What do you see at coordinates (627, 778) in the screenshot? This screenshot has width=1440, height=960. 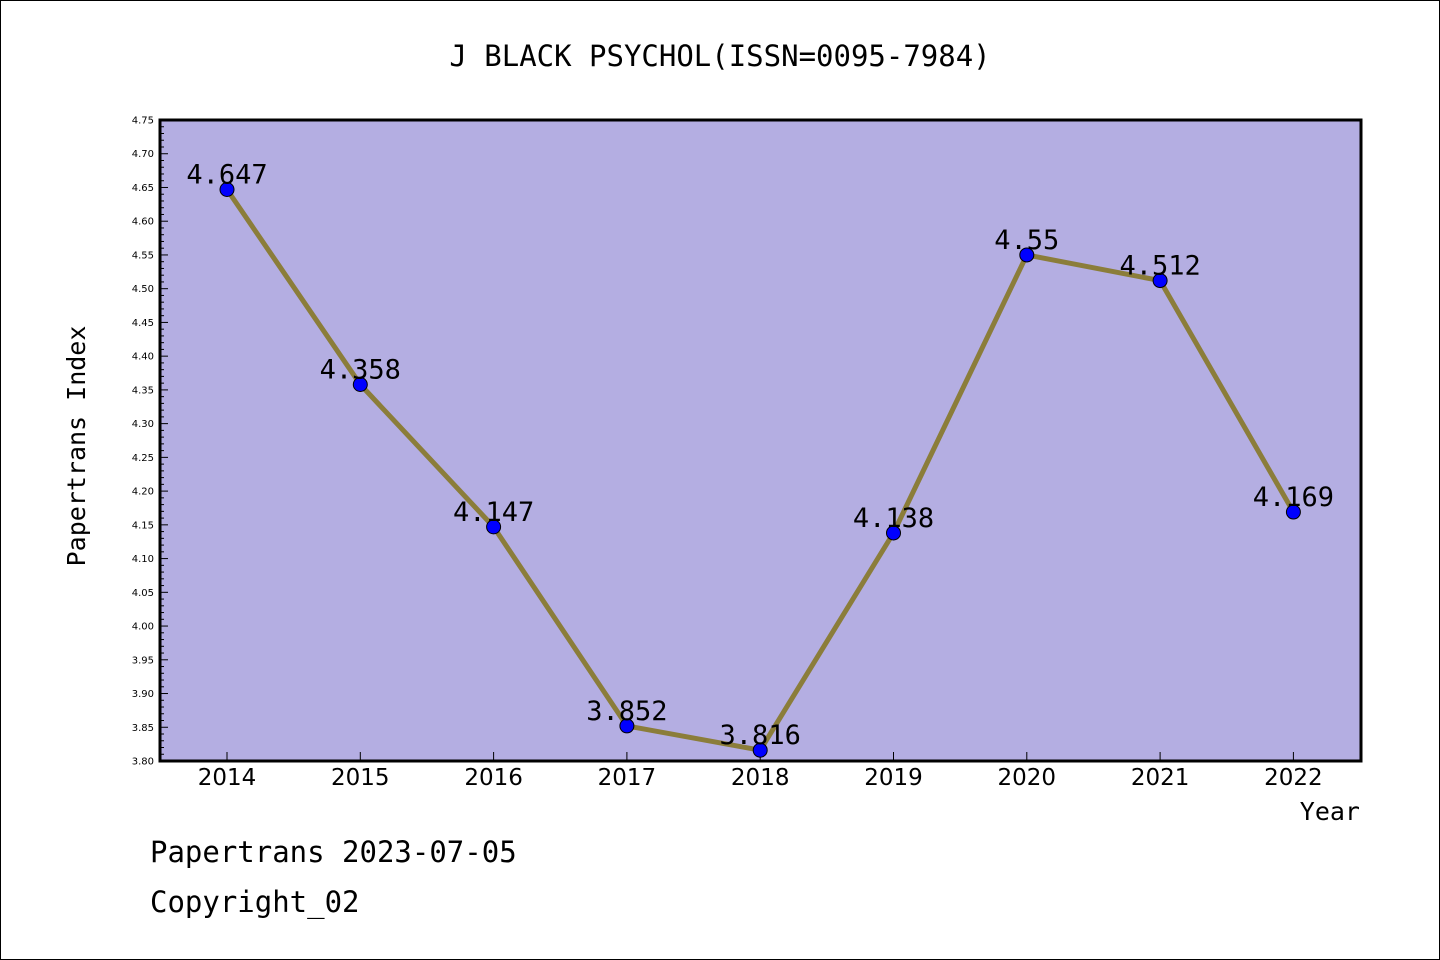 I see `x-tick-label: 2017` at bounding box center [627, 778].